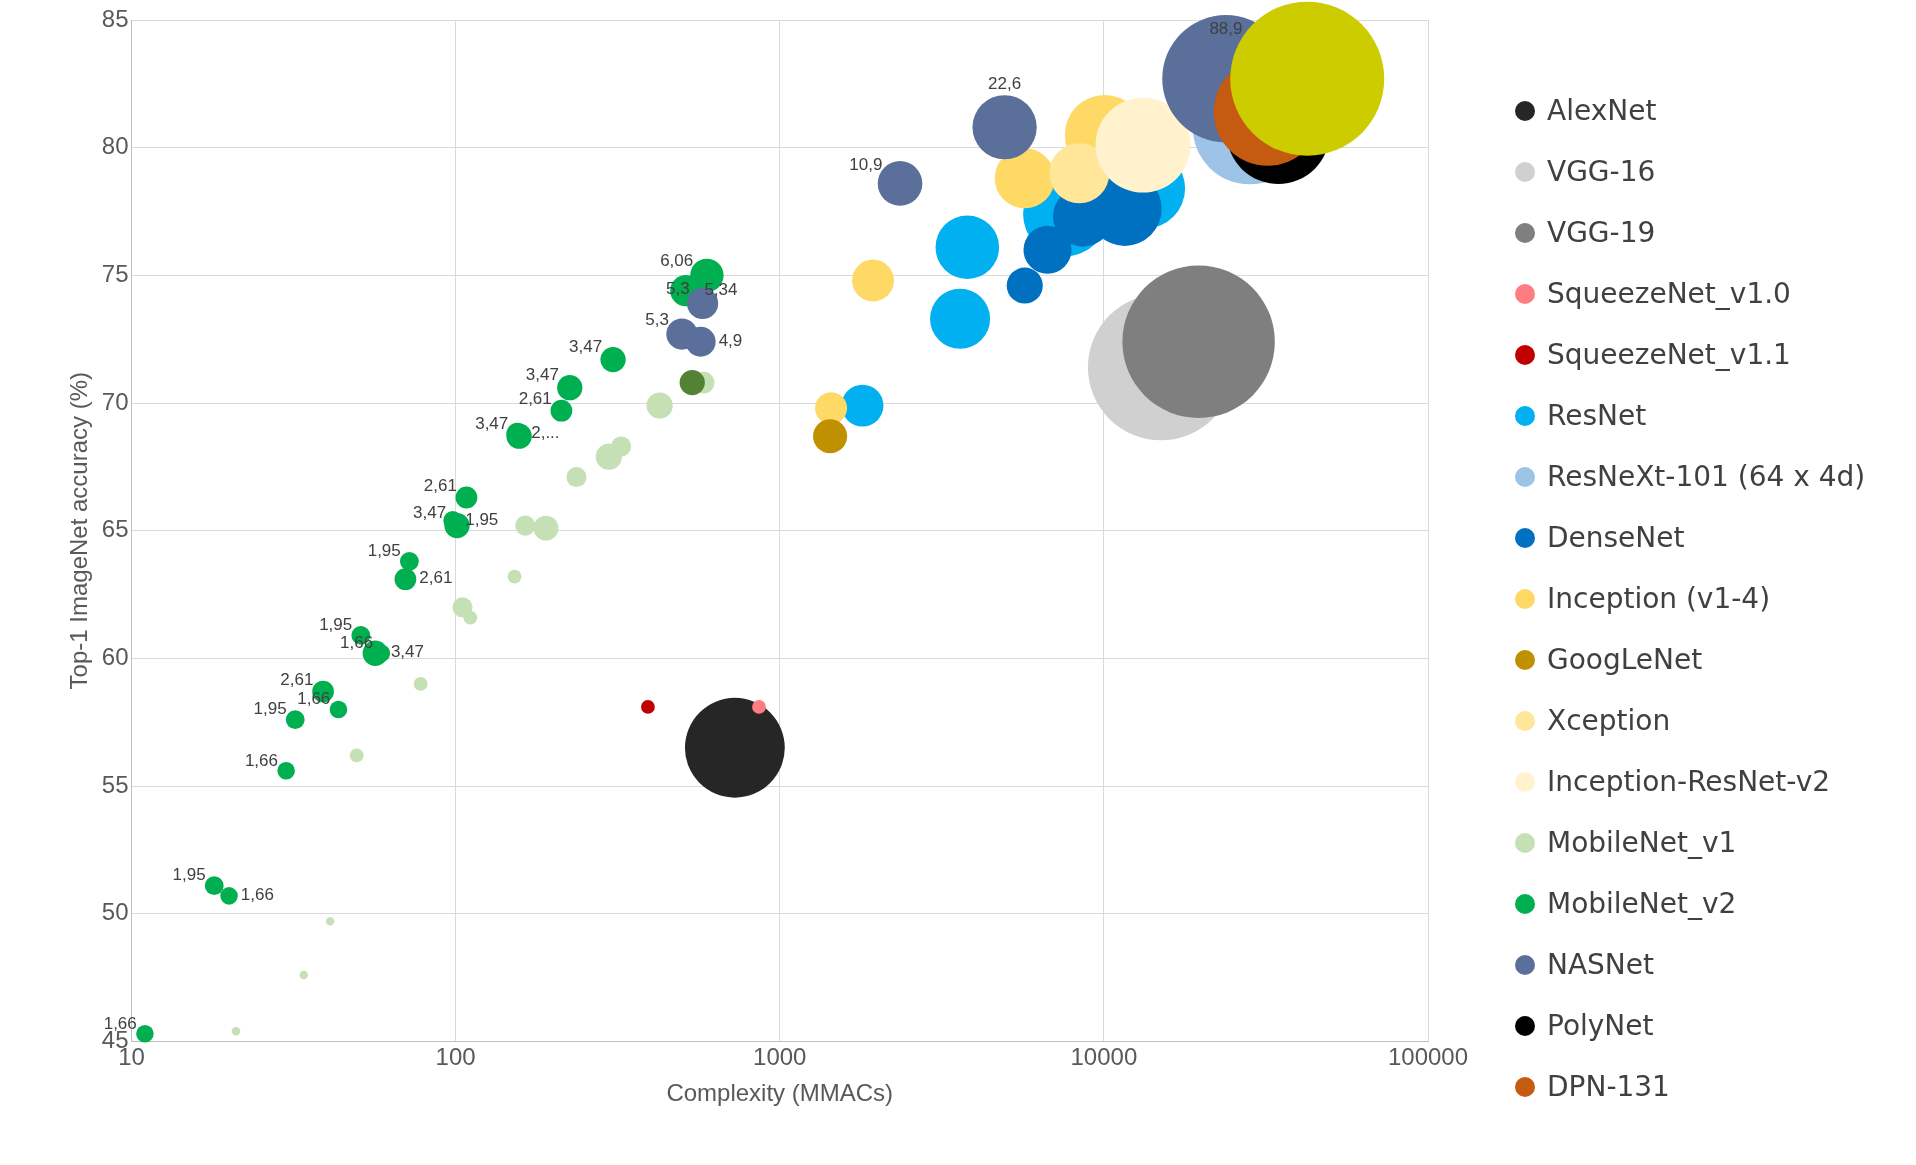 This screenshot has width=1916, height=1165. Describe the element at coordinates (1706, 476) in the screenshot. I see `legend-label: ResNeXt-101 (64 x 4d)` at that location.